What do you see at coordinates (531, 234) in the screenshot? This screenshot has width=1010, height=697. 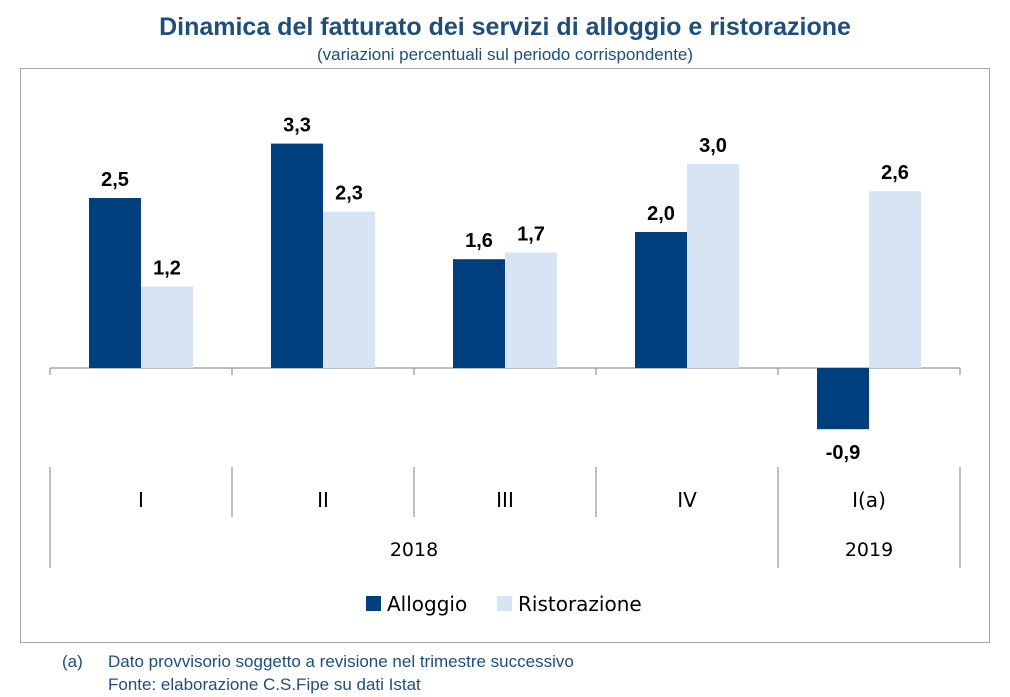 I see `data-label: 1,7` at bounding box center [531, 234].